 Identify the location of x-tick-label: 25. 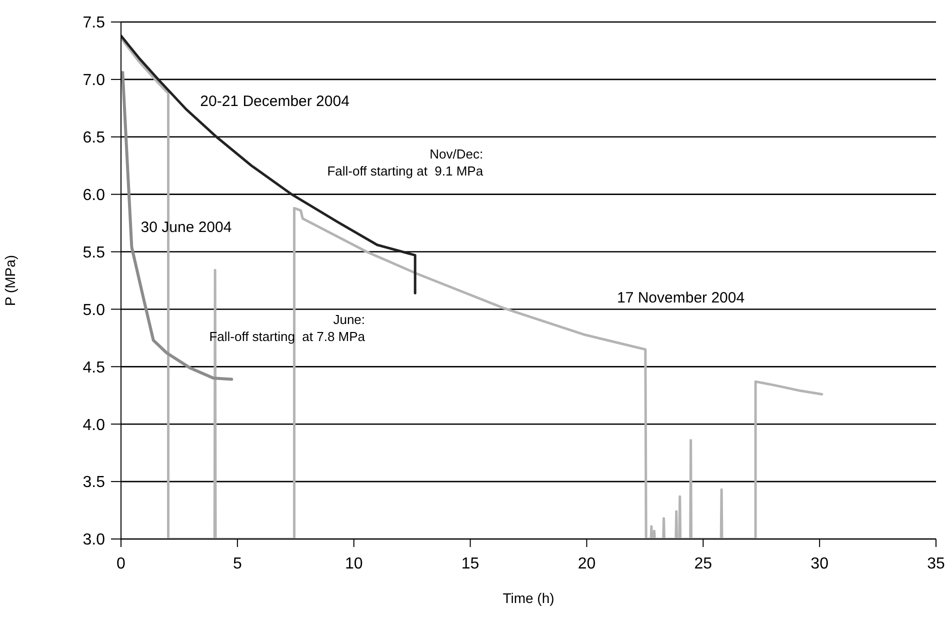
(703, 563).